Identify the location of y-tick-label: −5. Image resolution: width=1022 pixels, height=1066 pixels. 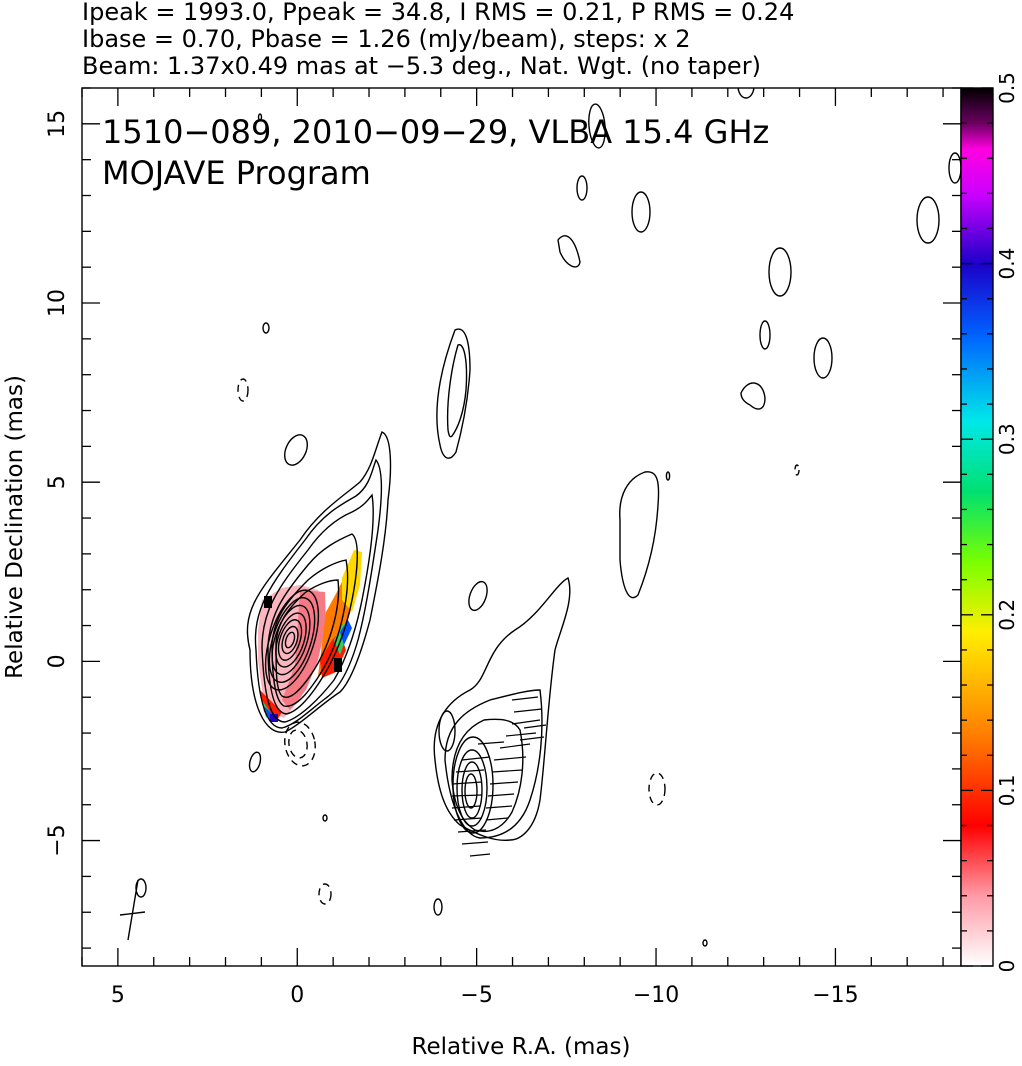
(57, 840).